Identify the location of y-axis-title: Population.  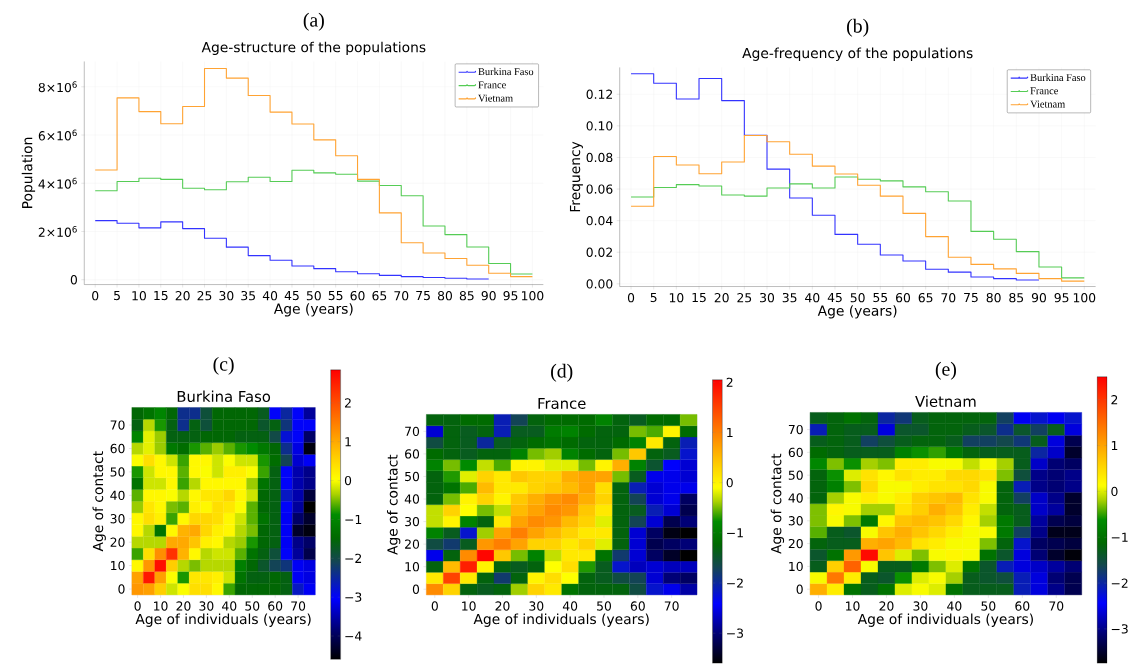
(28, 173).